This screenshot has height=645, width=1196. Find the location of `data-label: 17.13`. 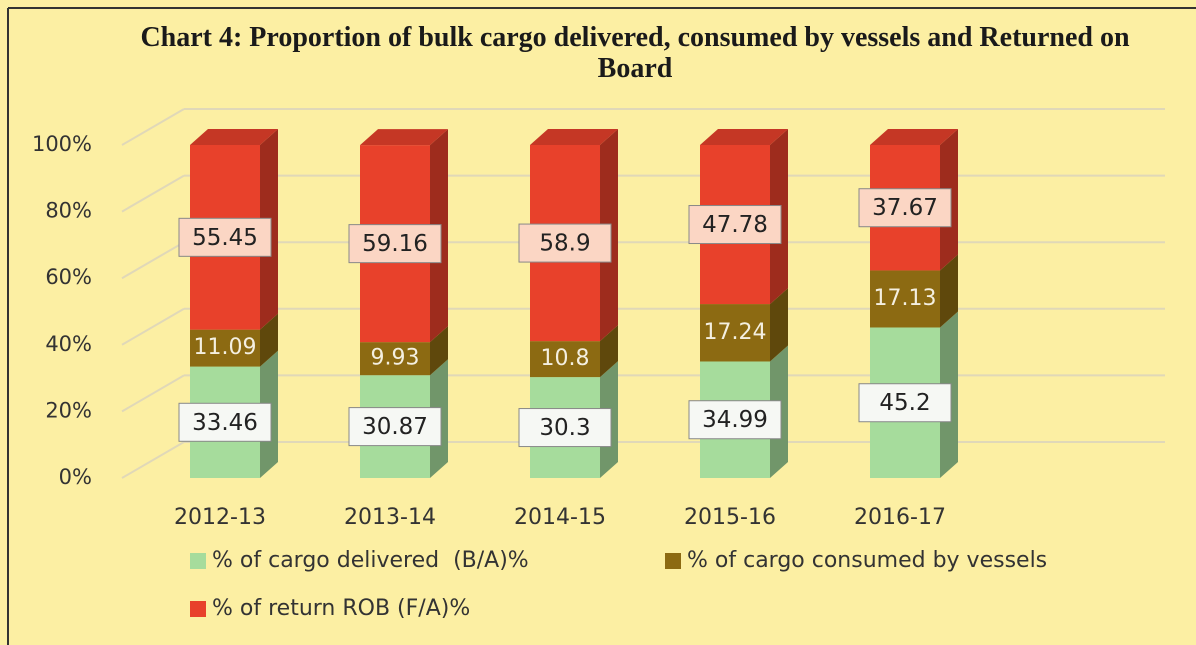

data-label: 17.13 is located at coordinates (905, 298).